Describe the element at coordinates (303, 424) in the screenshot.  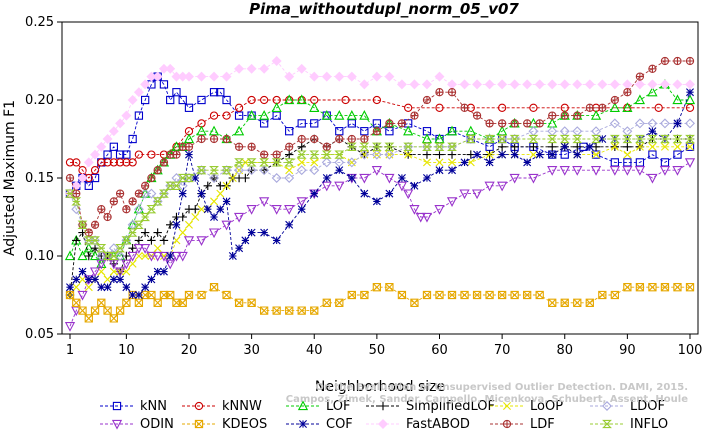
I see `legend-marker-cof` at that location.